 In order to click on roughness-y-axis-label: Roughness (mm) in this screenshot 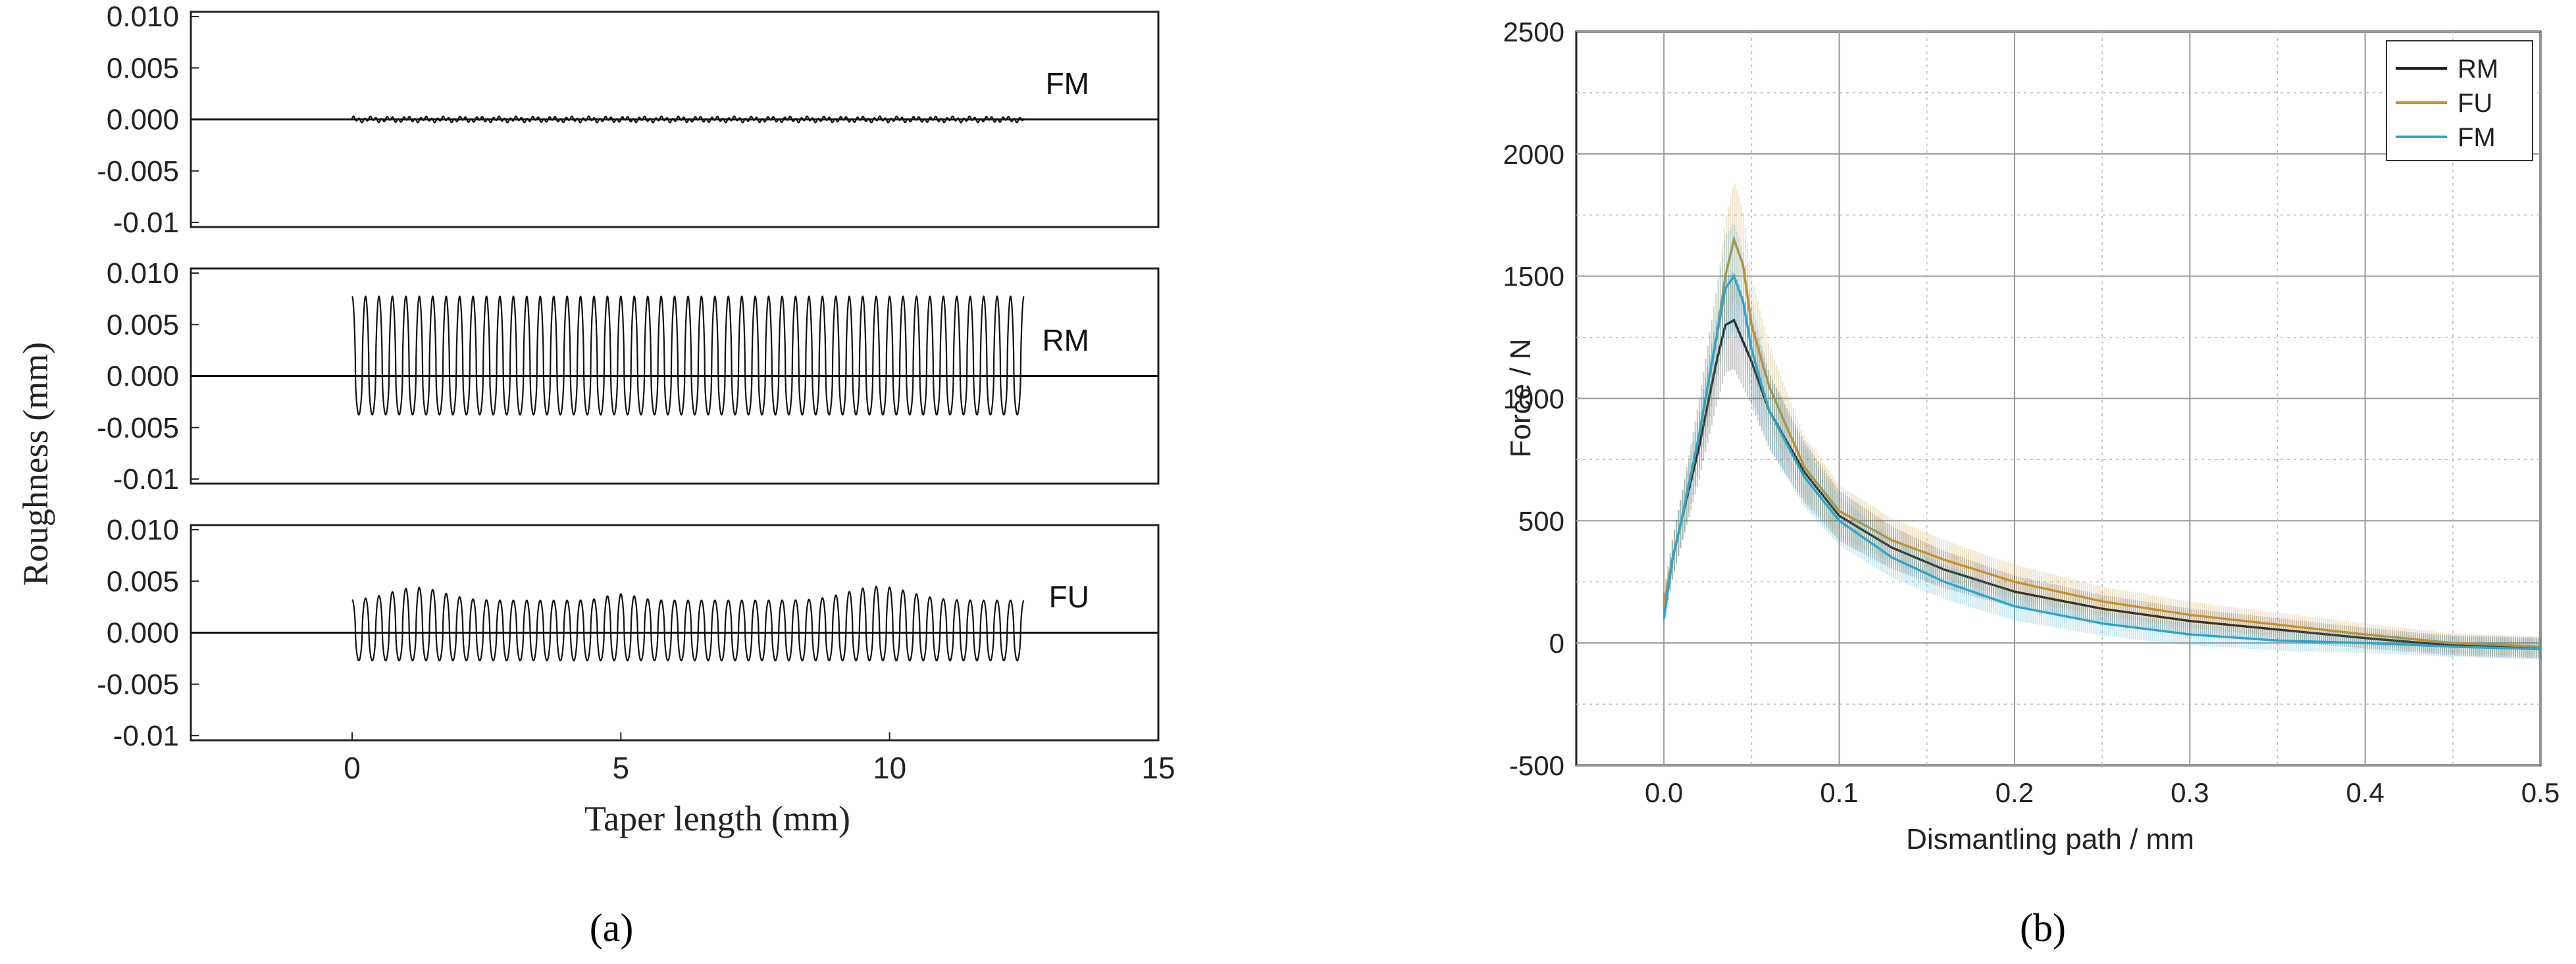, I will do `click(35, 464)`.